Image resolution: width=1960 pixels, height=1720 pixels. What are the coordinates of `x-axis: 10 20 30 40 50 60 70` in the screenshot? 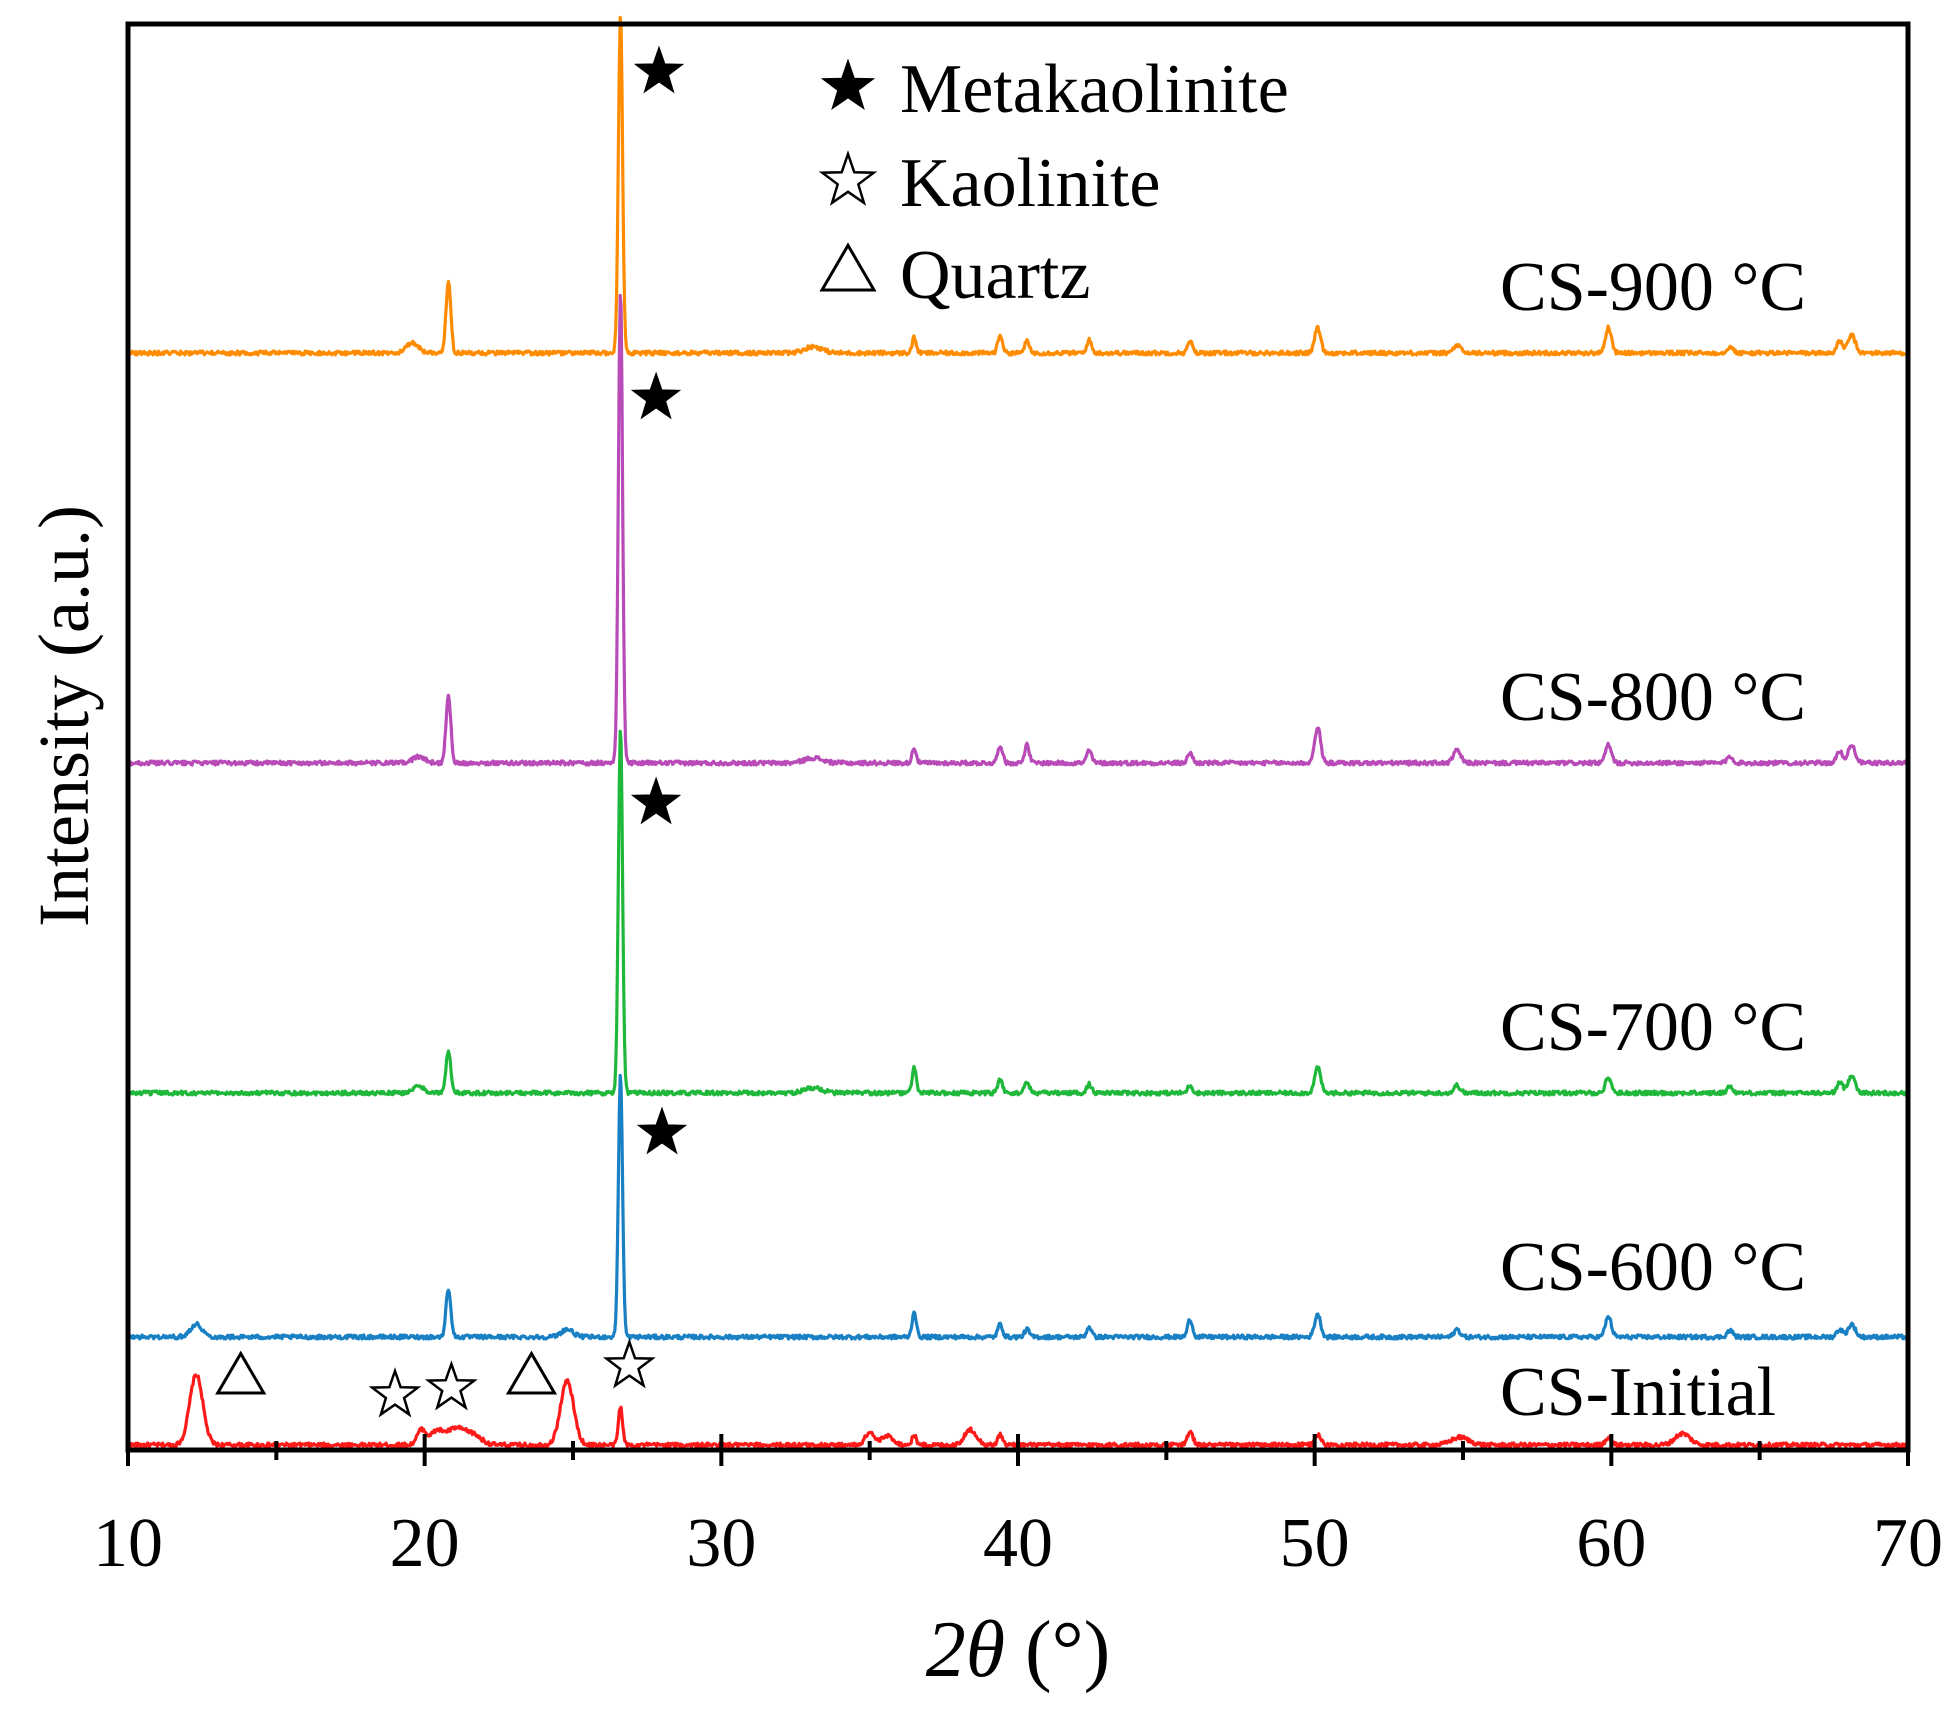 It's located at (1018, 1508).